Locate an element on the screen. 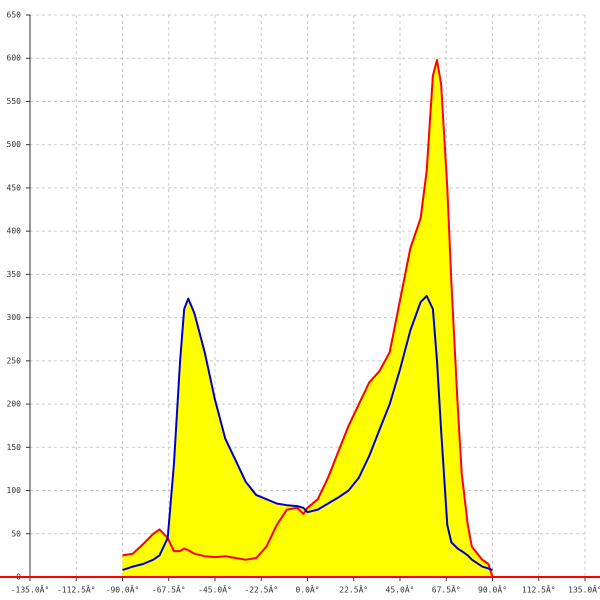  x-tick-label: -67.5Â° is located at coordinates (169, 589).